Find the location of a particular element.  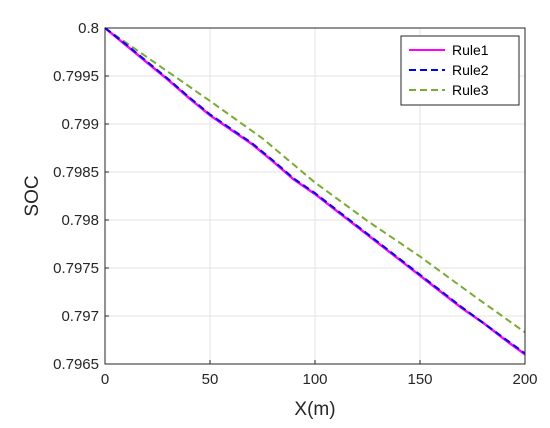

legend: Rule1 Rule2 Rule3 is located at coordinates (460, 70).